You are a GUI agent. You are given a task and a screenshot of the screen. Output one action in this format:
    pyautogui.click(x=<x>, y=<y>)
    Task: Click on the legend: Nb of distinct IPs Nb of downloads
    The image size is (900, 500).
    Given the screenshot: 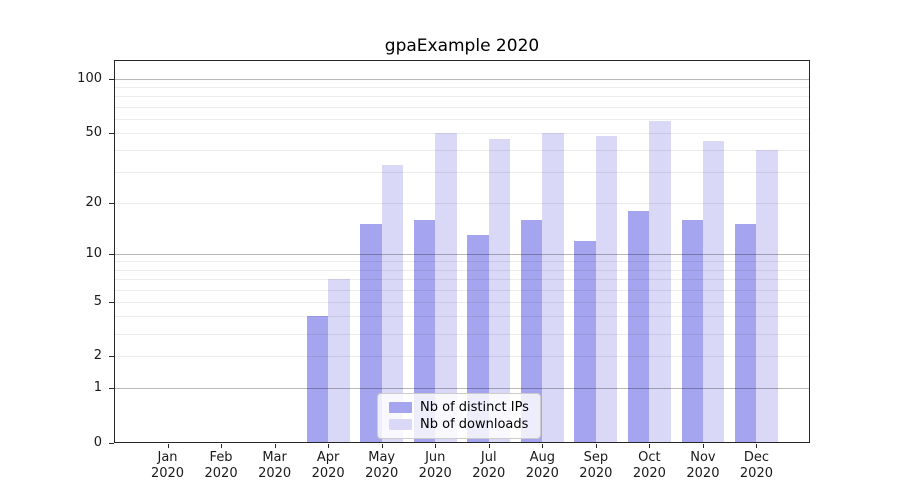 What is the action you would take?
    pyautogui.click(x=459, y=416)
    